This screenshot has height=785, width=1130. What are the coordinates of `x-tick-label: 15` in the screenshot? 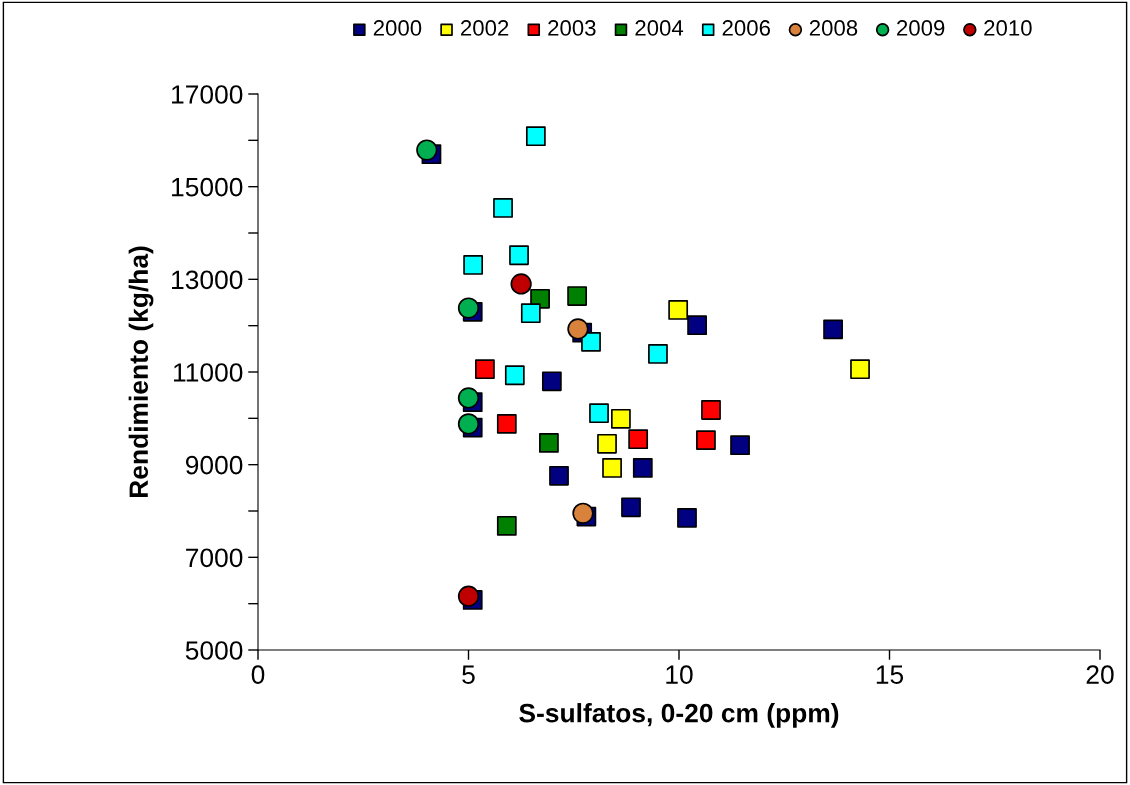 It's located at (890, 674).